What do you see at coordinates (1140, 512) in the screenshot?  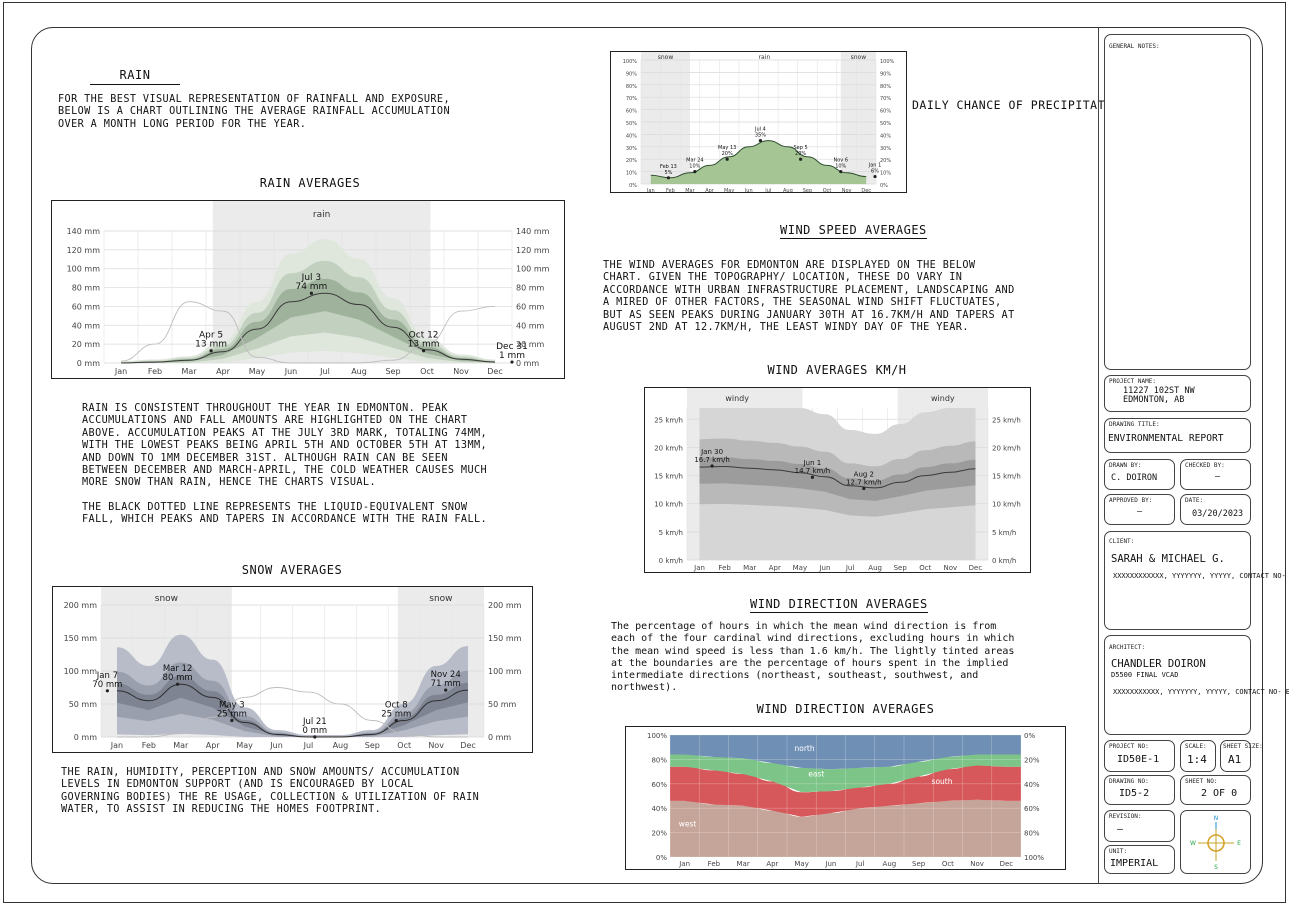 I see `approved-by-value: —` at bounding box center [1140, 512].